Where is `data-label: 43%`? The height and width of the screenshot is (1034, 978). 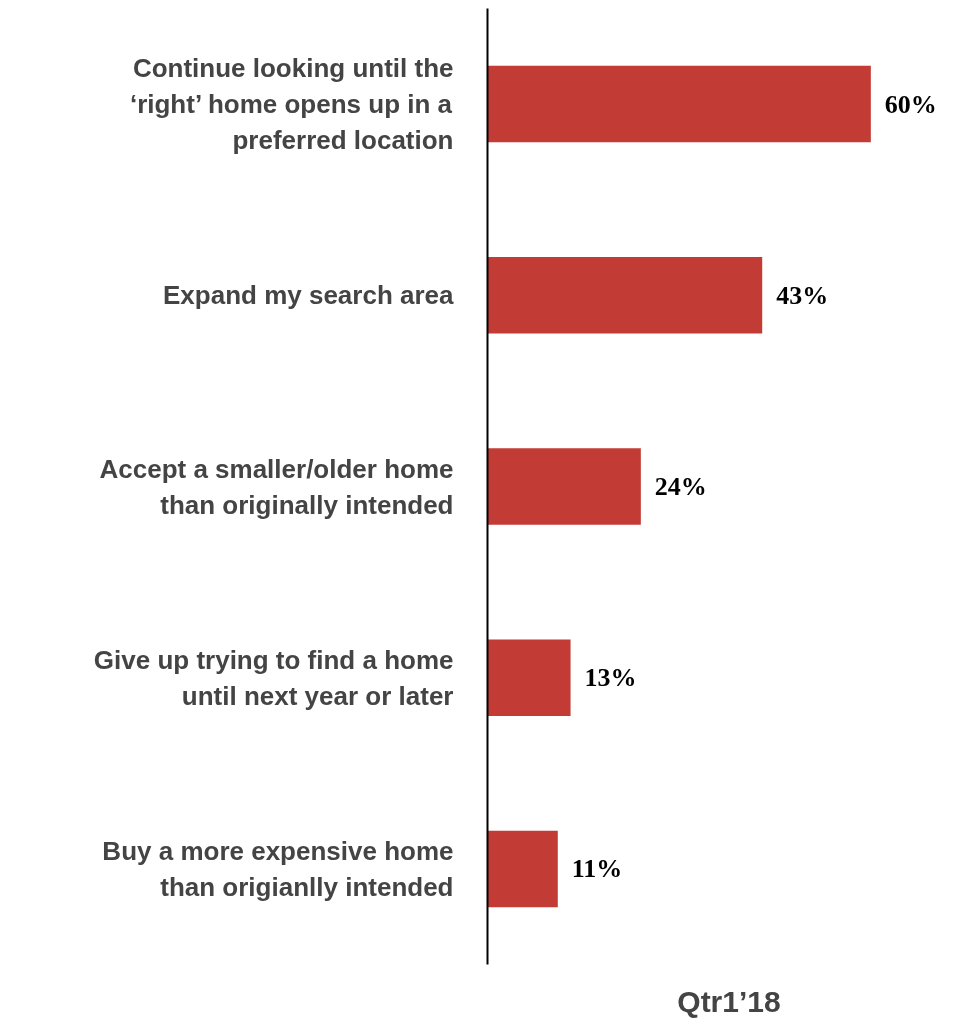 data-label: 43% is located at coordinates (802, 295).